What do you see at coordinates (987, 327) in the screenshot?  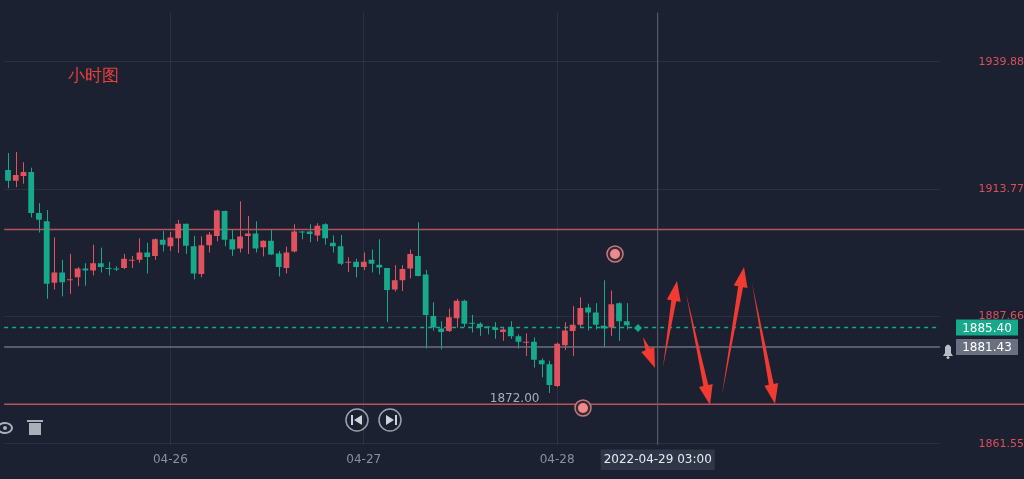 I see `ref-line-label: 1885.40` at bounding box center [987, 327].